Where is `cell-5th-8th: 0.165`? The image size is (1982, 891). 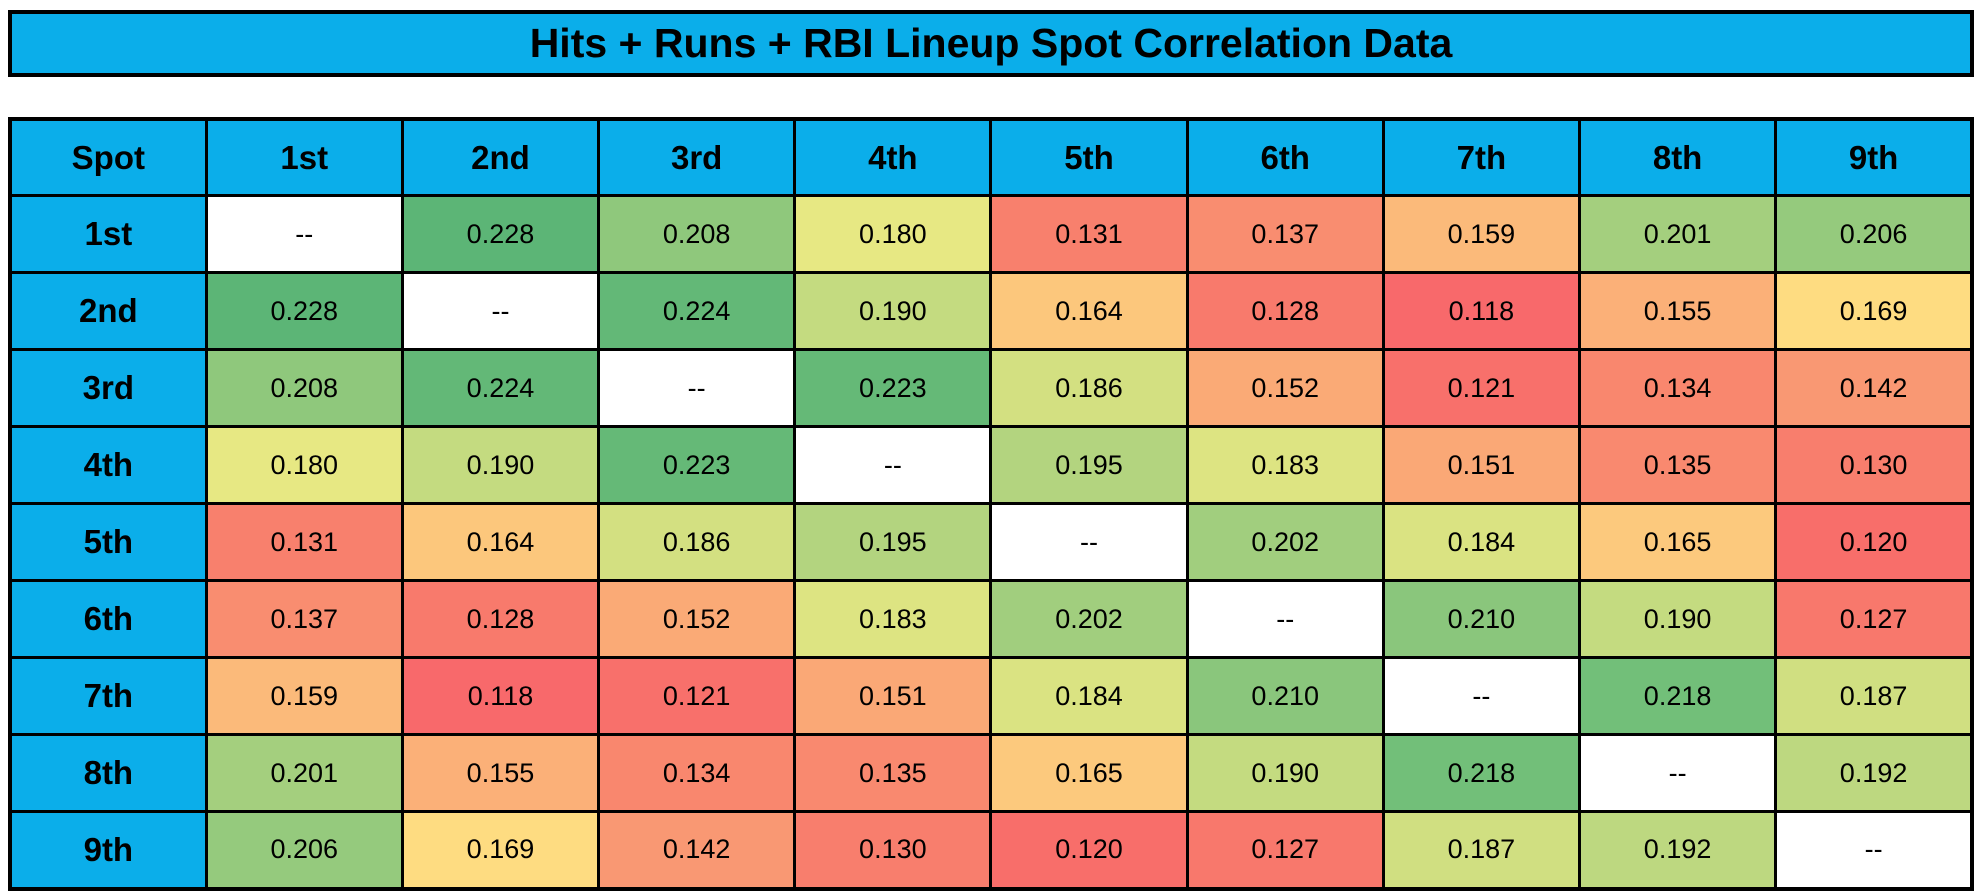
cell-5th-8th: 0.165 is located at coordinates (1677, 542).